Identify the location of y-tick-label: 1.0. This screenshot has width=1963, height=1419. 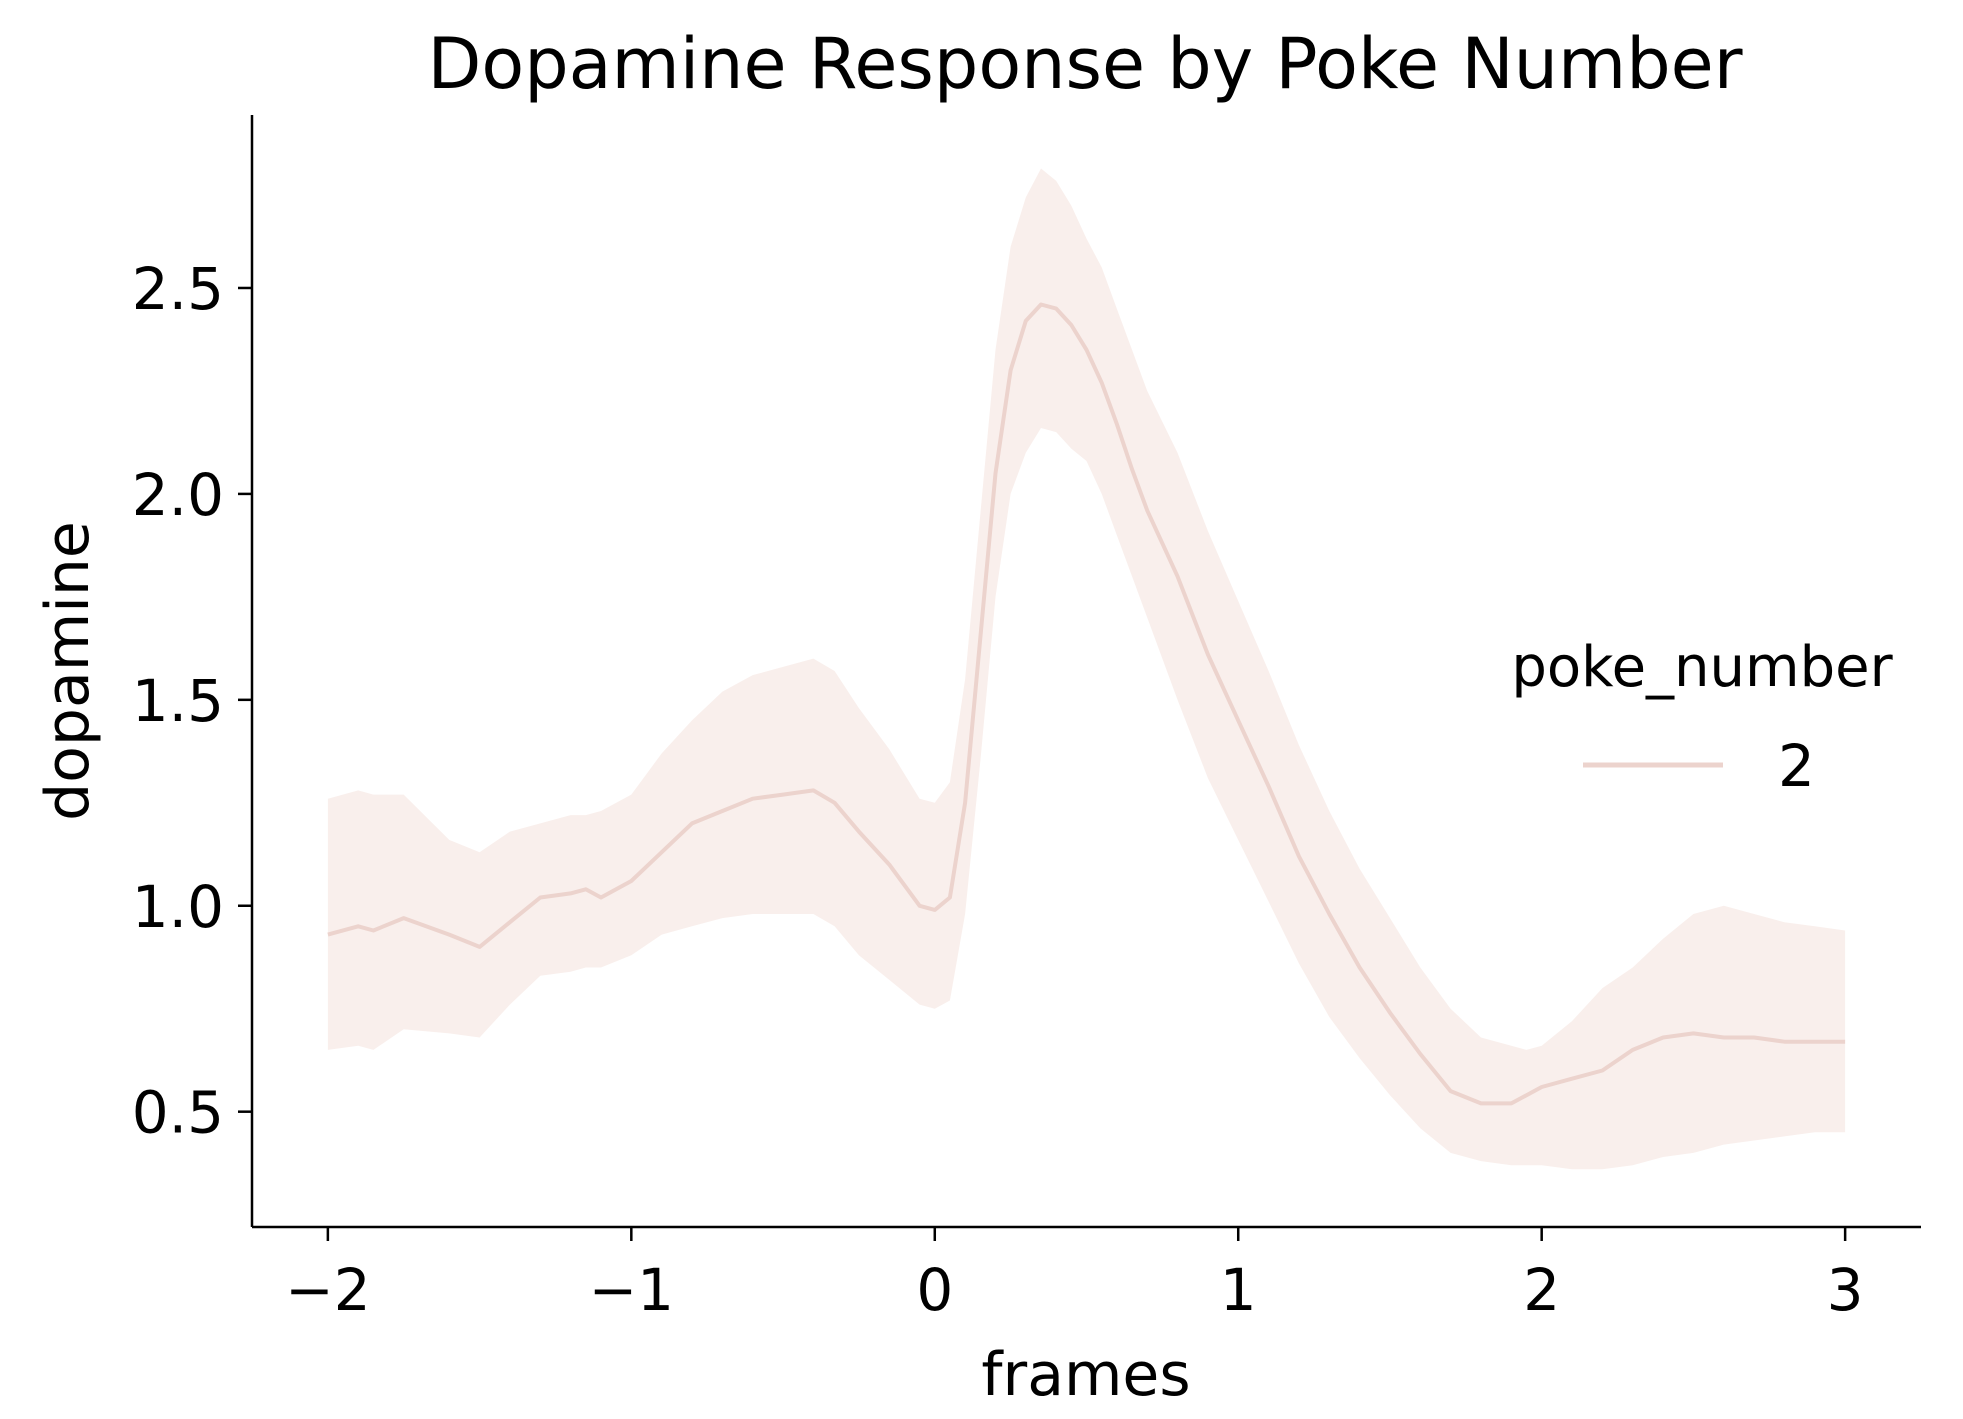
(178, 907).